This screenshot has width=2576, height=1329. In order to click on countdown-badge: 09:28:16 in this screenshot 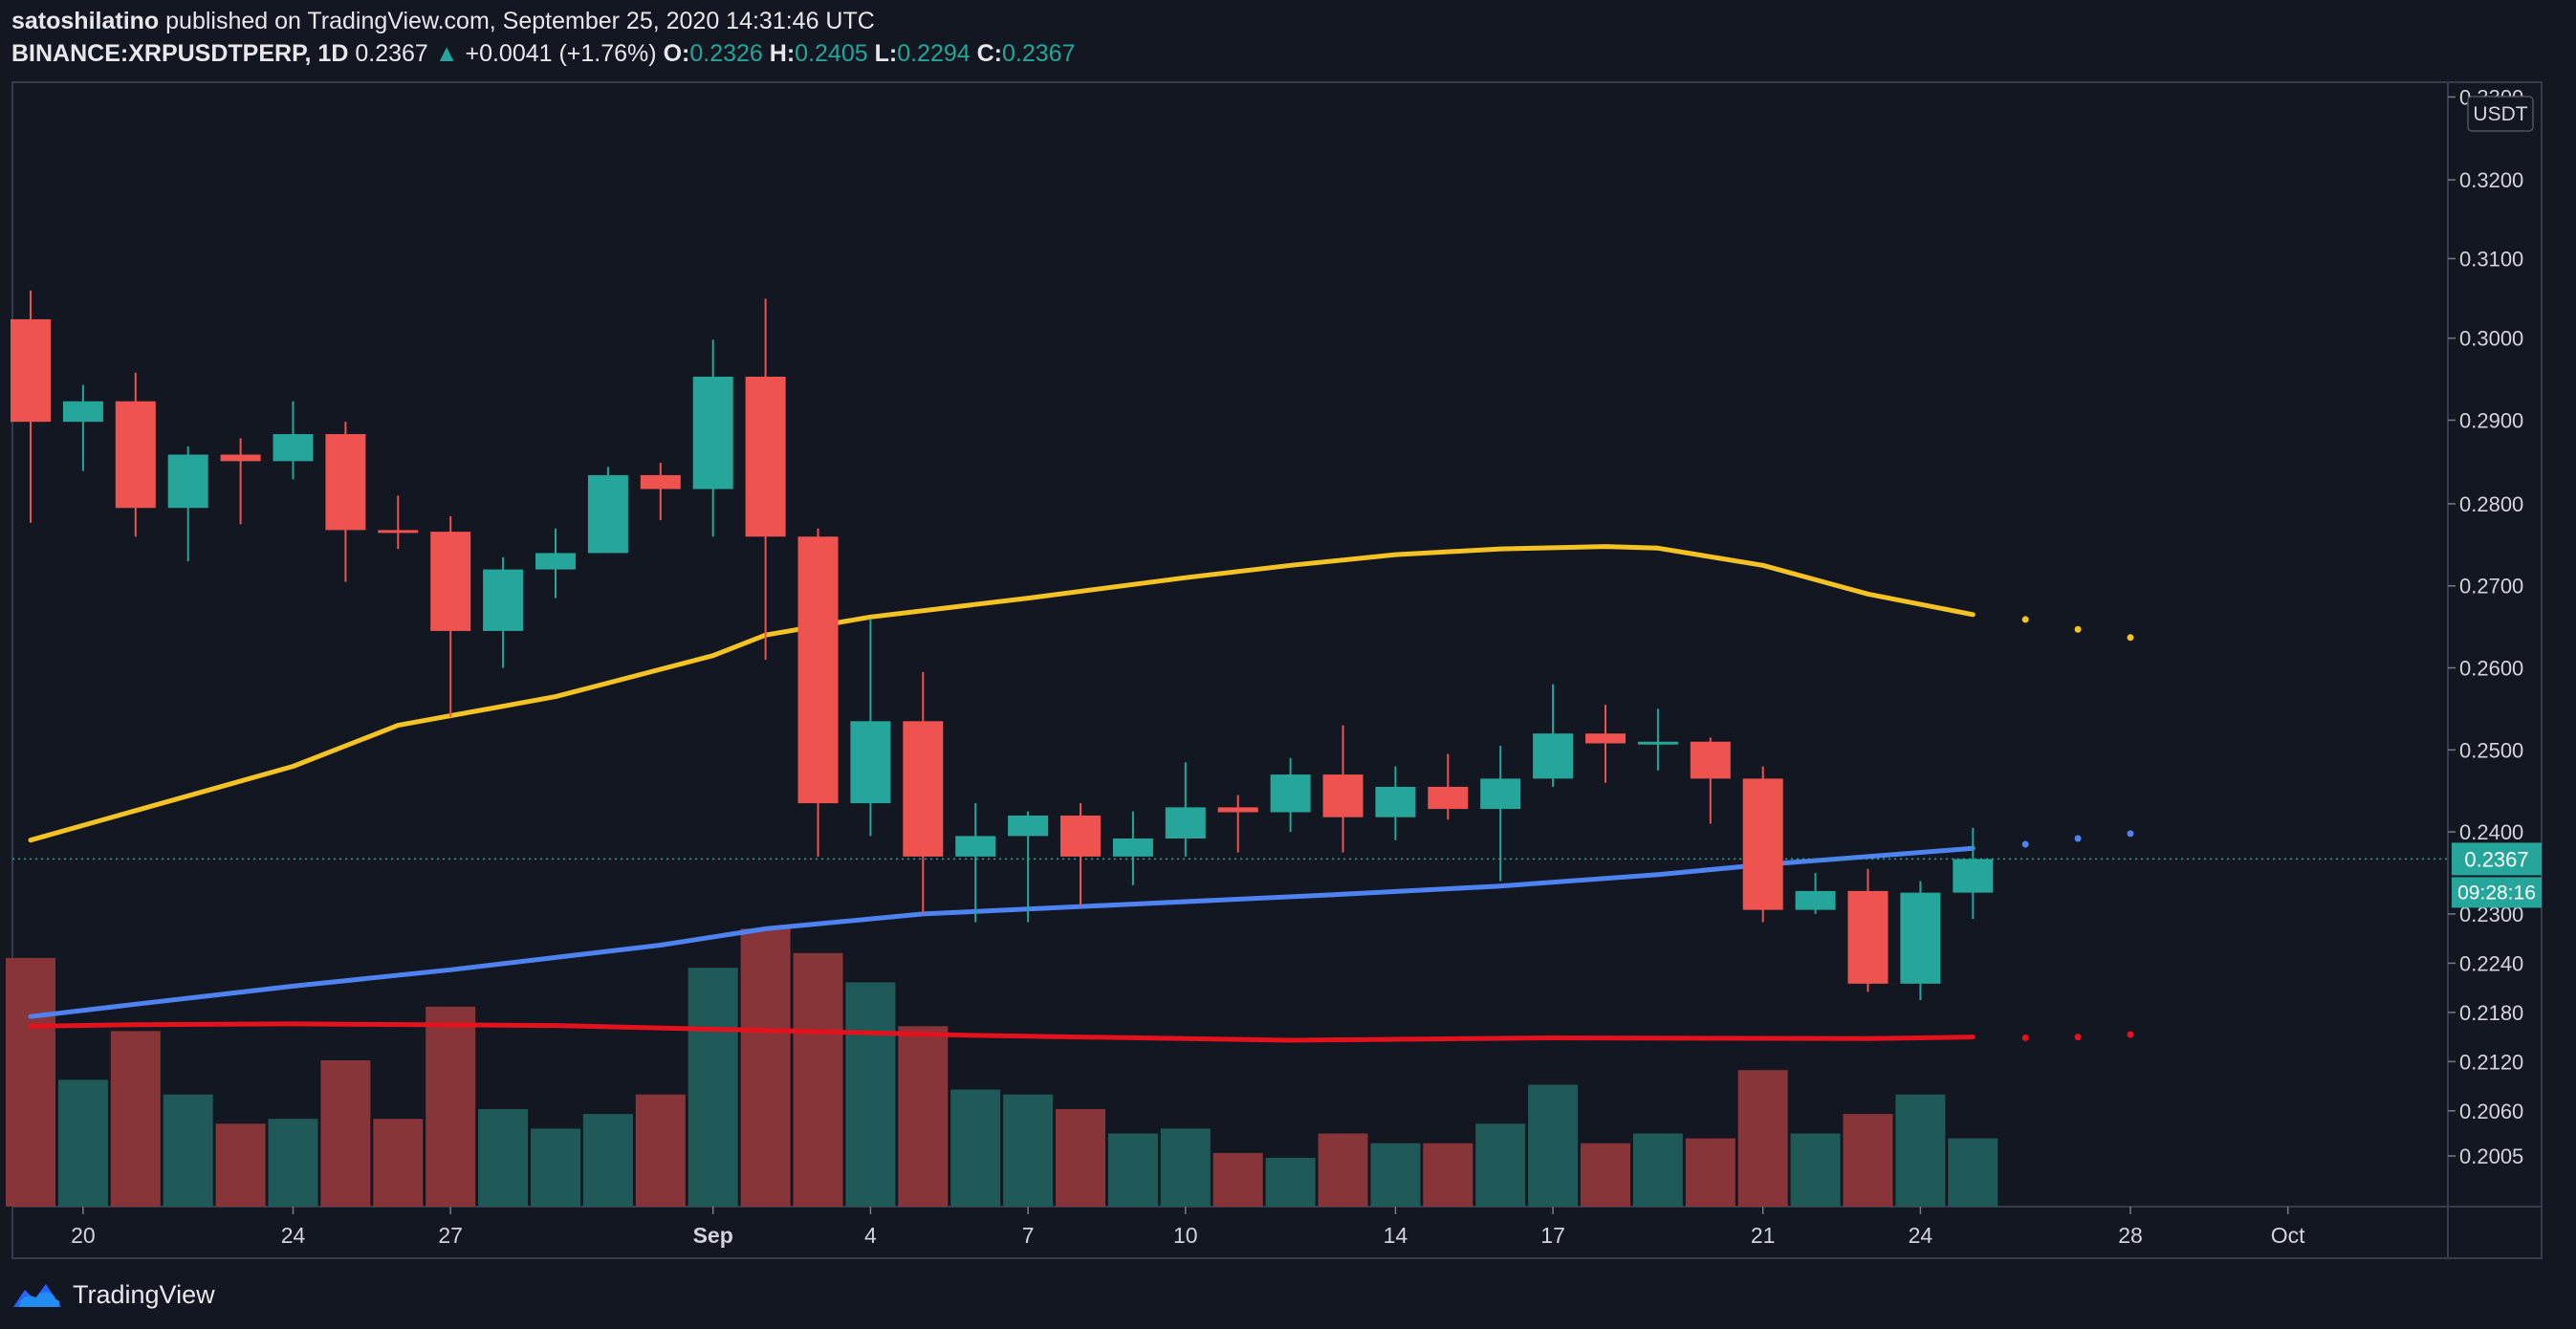, I will do `click(2497, 892)`.